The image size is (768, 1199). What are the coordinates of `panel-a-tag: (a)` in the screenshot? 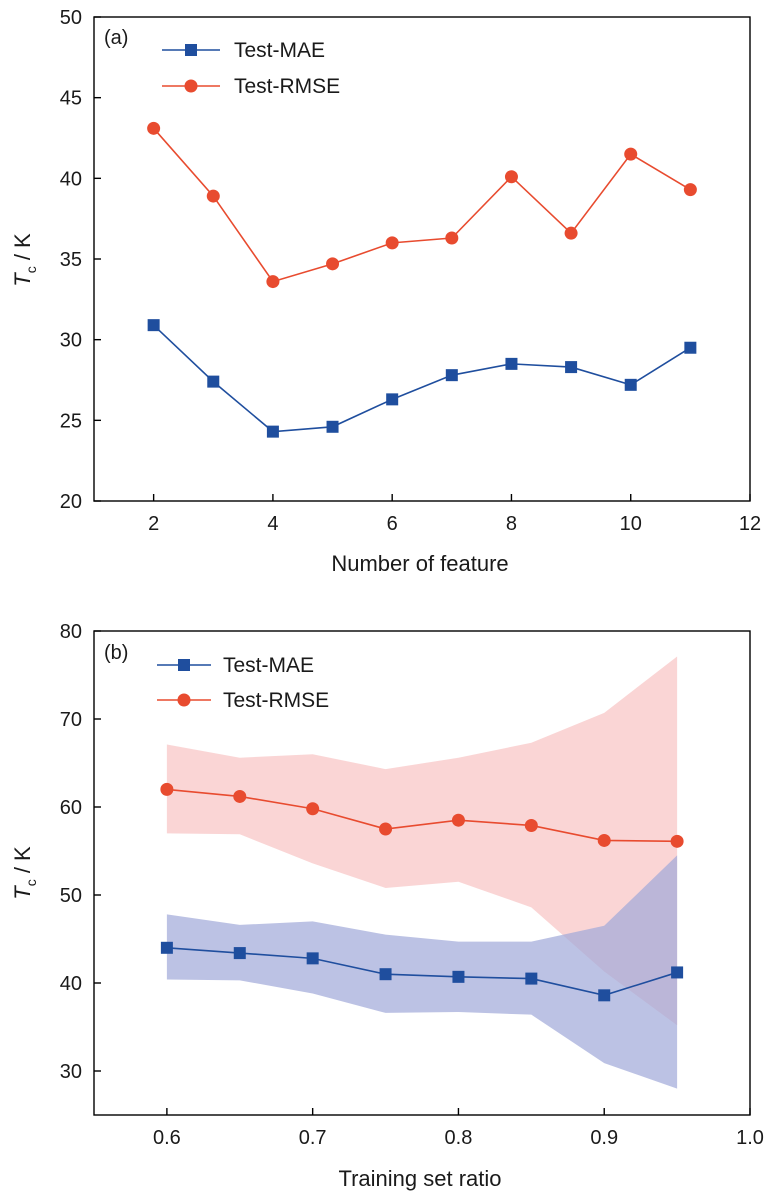 It's located at (116, 38).